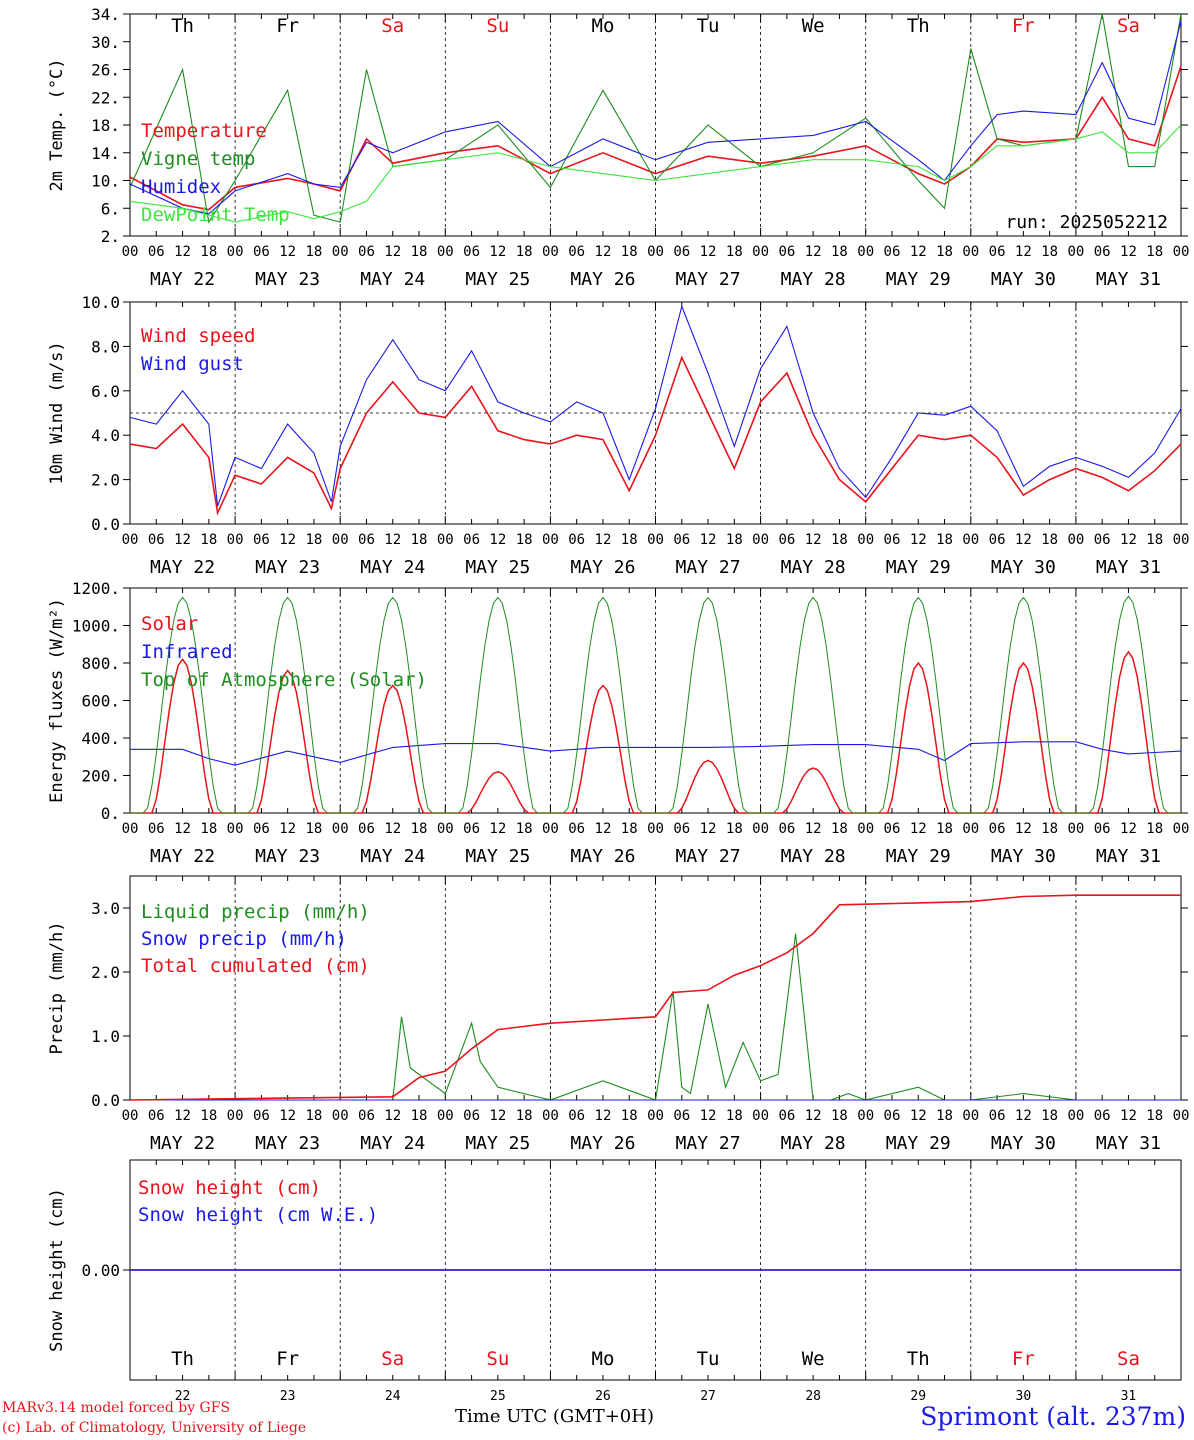 The height and width of the screenshot is (1440, 1194). I want to click on date-label: MAY 23, so click(287, 567).